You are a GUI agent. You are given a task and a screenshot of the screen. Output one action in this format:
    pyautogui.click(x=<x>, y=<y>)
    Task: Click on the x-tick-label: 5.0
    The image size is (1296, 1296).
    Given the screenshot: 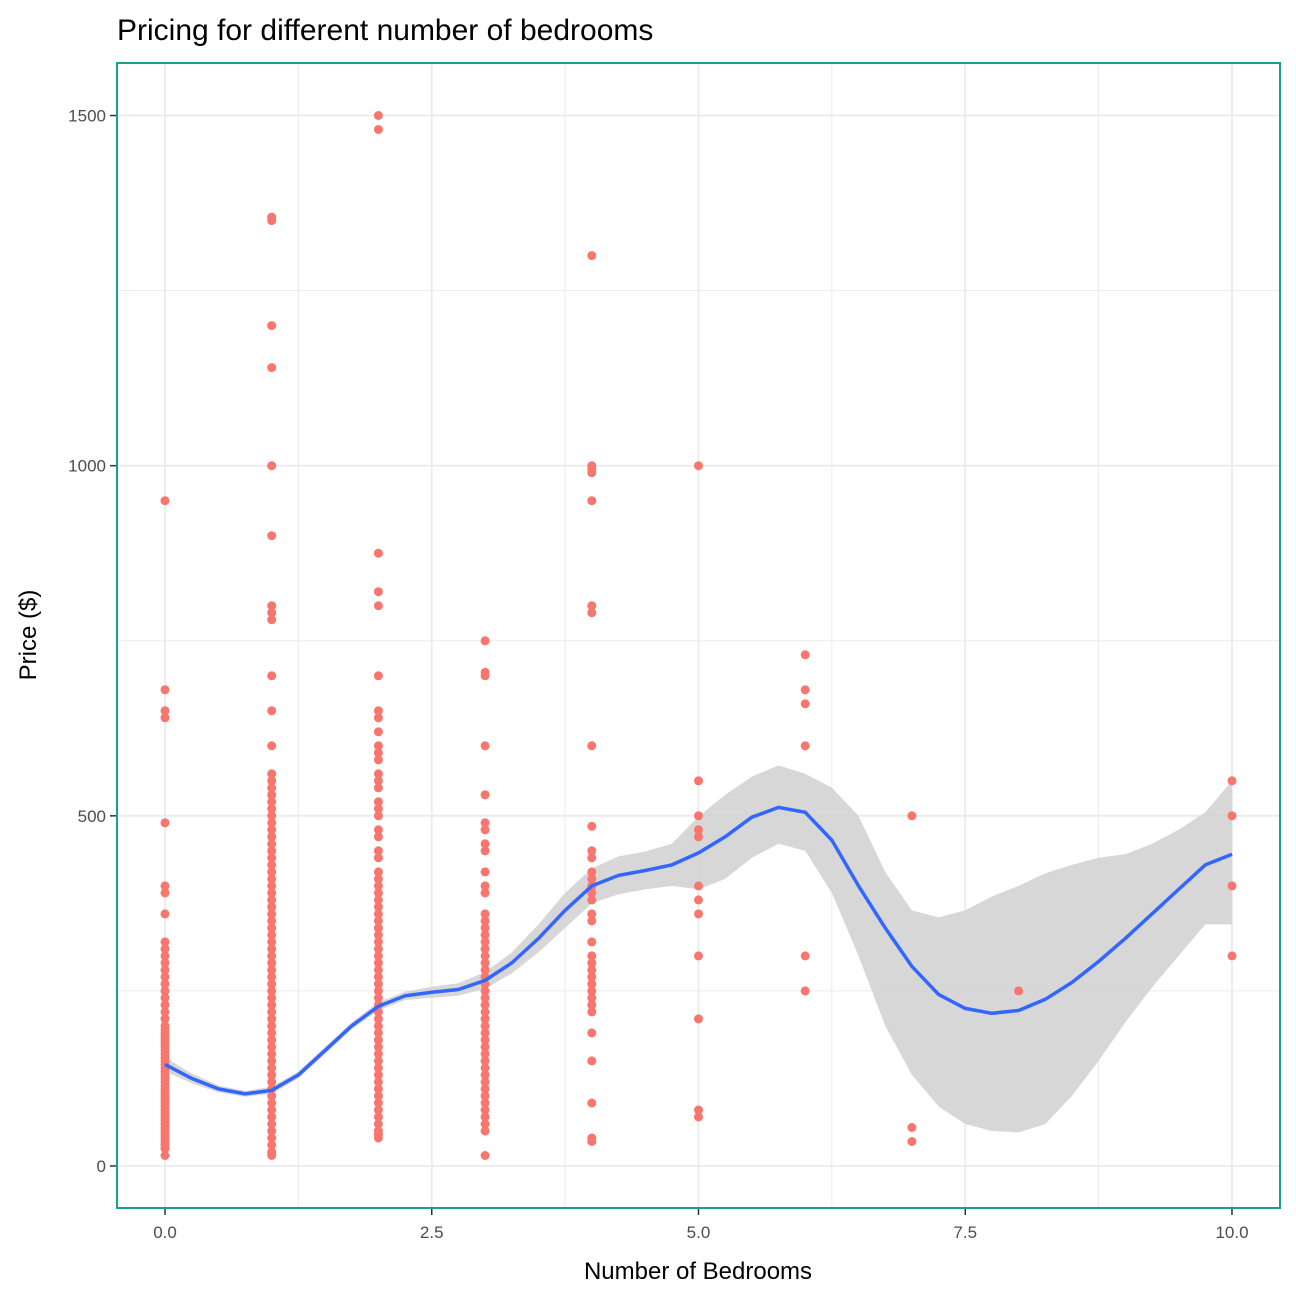 What is the action you would take?
    pyautogui.click(x=699, y=1232)
    